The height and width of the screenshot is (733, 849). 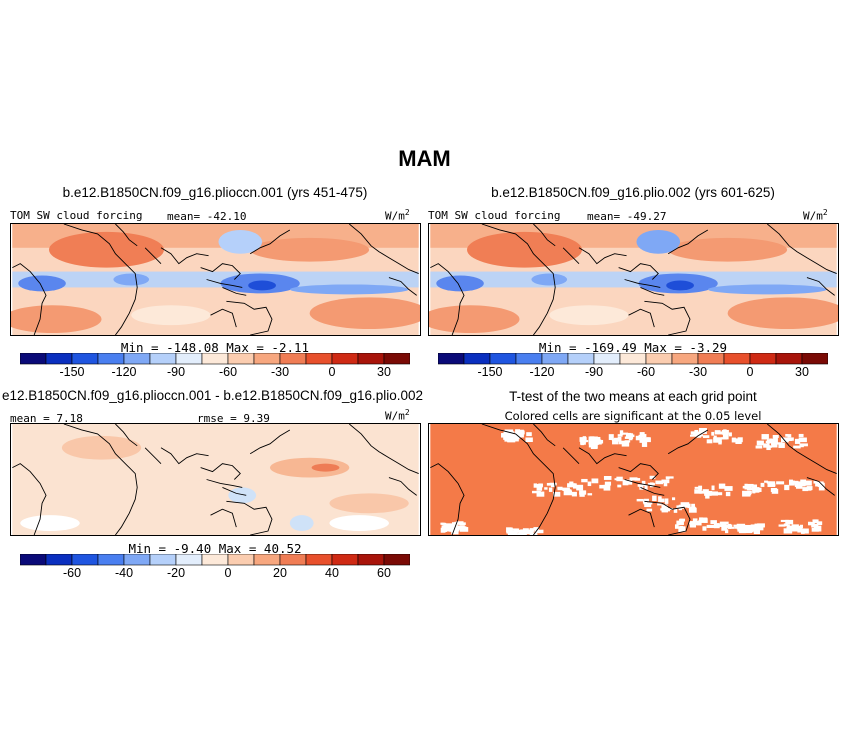 I want to click on panel1-tick: -90, so click(x=176, y=372).